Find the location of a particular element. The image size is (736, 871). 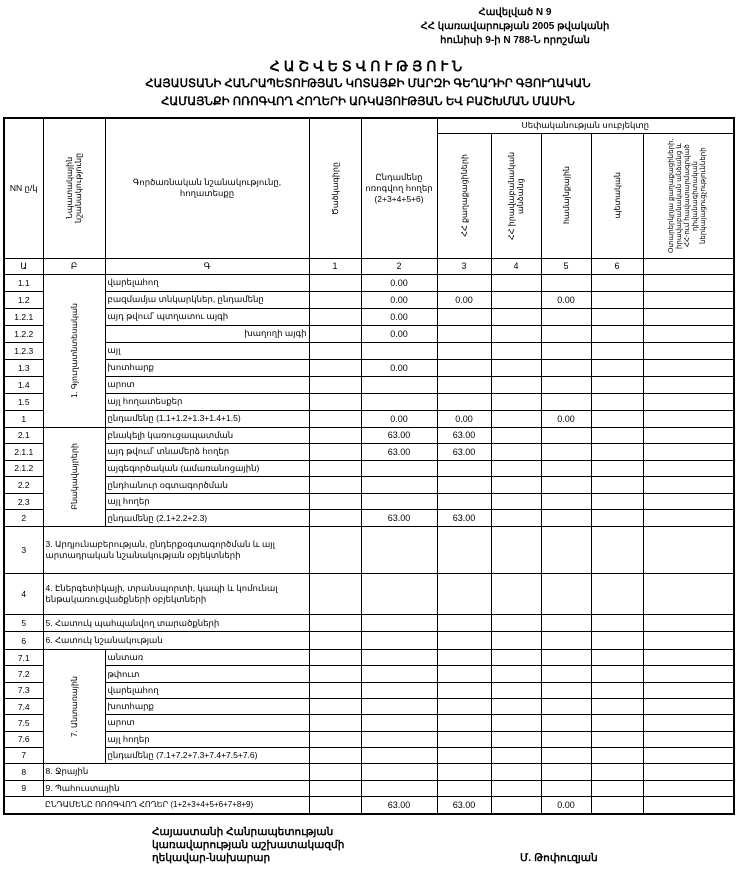

signature-line-2: կառավարության աշխատակազմի is located at coordinates (248, 845).